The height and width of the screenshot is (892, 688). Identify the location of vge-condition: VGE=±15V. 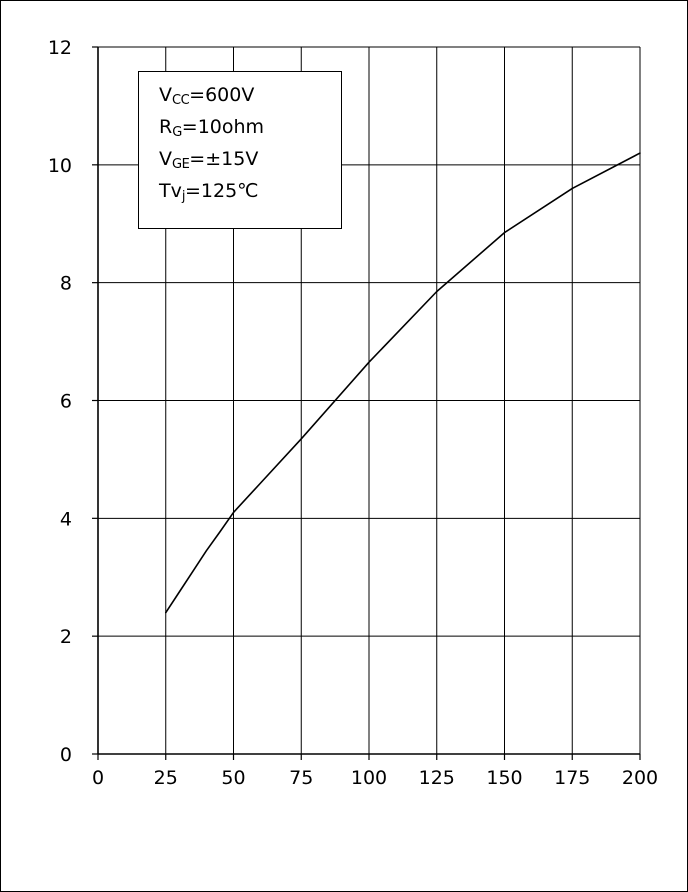
(209, 160).